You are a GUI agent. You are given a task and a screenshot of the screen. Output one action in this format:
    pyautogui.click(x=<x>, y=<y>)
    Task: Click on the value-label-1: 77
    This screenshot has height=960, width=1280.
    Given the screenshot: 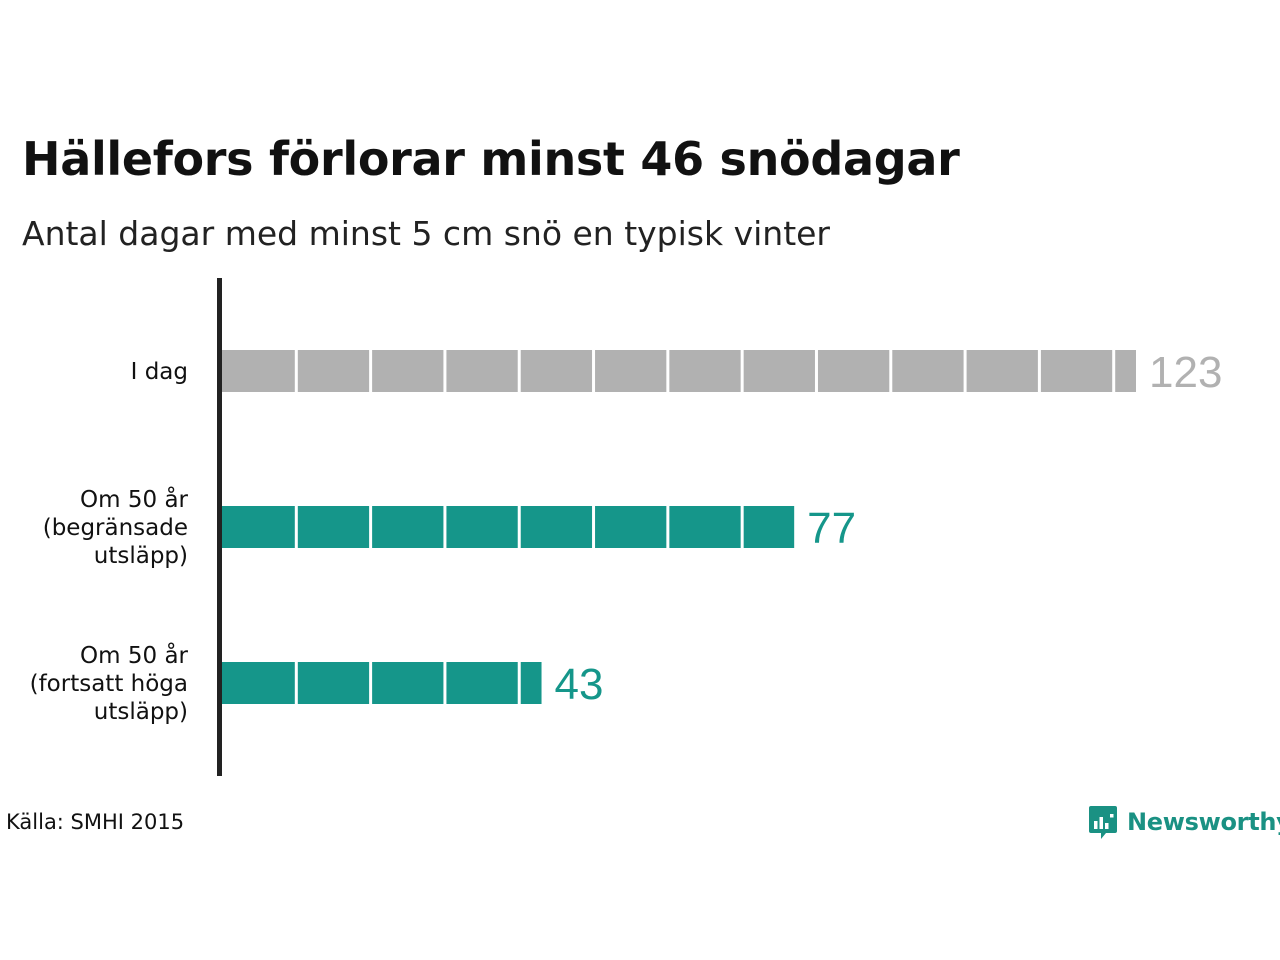 What is the action you would take?
    pyautogui.click(x=831, y=528)
    